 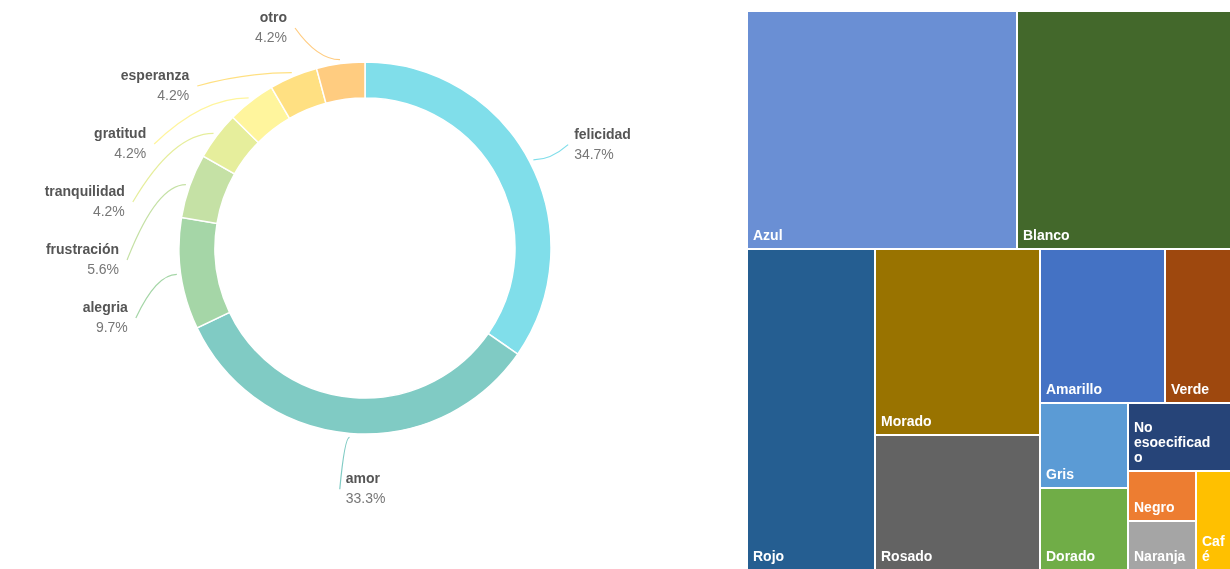 What do you see at coordinates (1154, 507) in the screenshot?
I see `category-label: Negro` at bounding box center [1154, 507].